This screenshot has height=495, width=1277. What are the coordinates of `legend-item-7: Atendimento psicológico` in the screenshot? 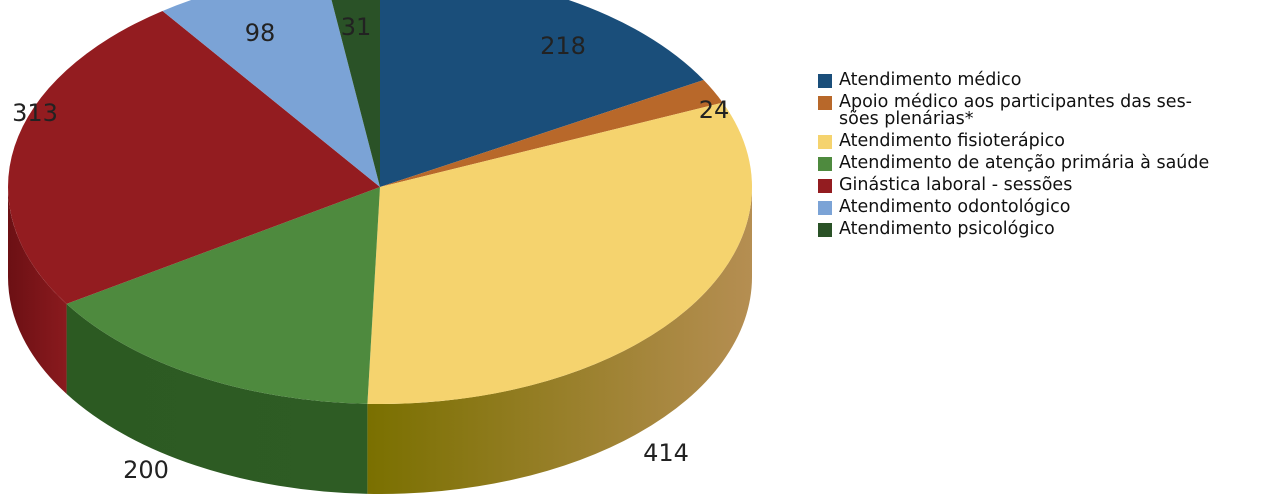 It's located at (1040, 229).